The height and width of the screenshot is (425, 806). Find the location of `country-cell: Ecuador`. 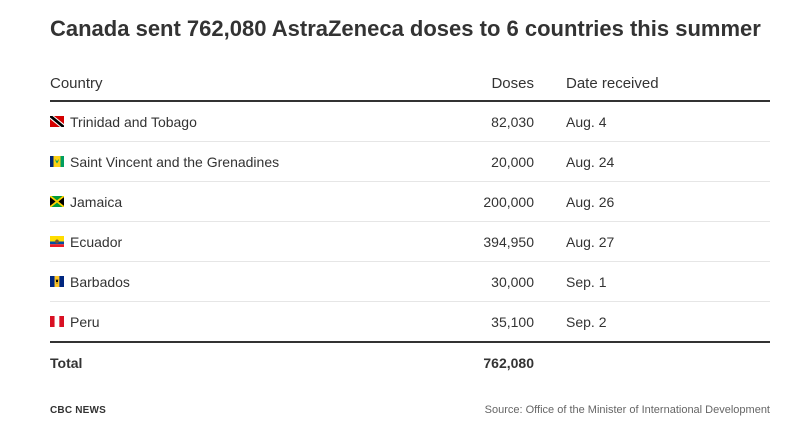

country-cell: Ecuador is located at coordinates (266, 242).